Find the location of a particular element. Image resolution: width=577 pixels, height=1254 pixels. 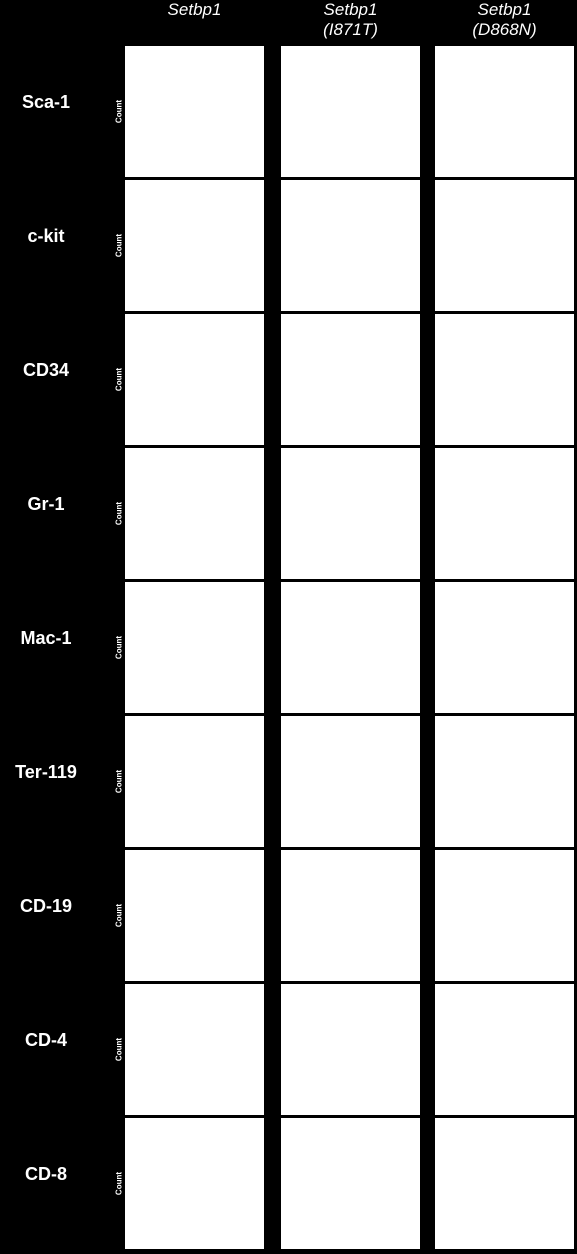

row-label: Ter-119 is located at coordinates (46, 771).